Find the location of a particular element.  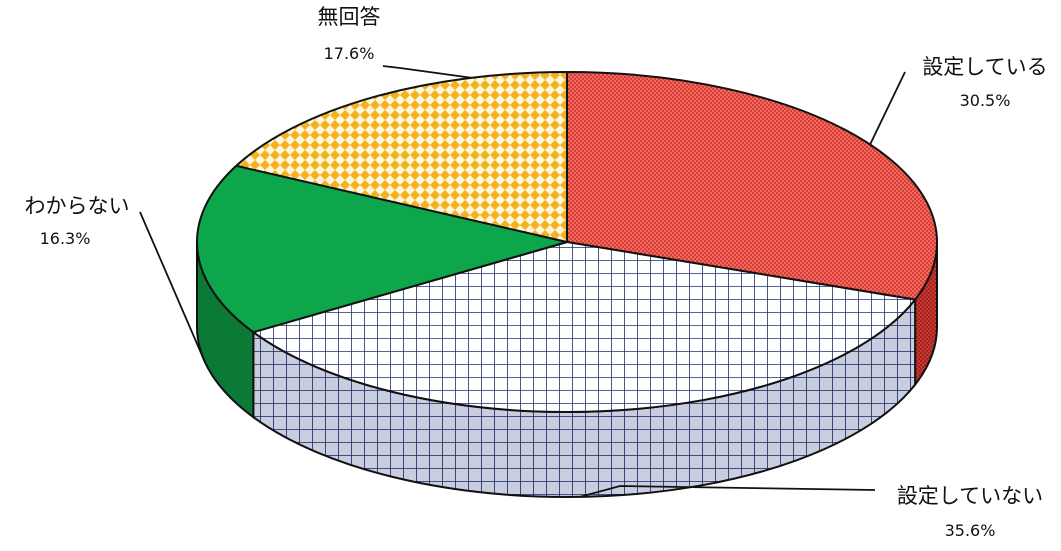

slice-value-3: 17.6% is located at coordinates (349, 53).